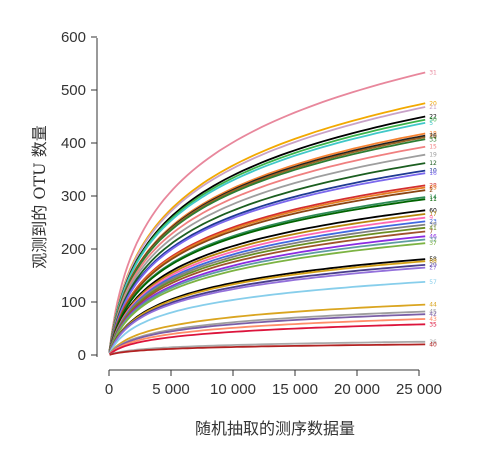 This screenshot has height=471, width=481. I want to click on series-label-57: 57, so click(433, 282).